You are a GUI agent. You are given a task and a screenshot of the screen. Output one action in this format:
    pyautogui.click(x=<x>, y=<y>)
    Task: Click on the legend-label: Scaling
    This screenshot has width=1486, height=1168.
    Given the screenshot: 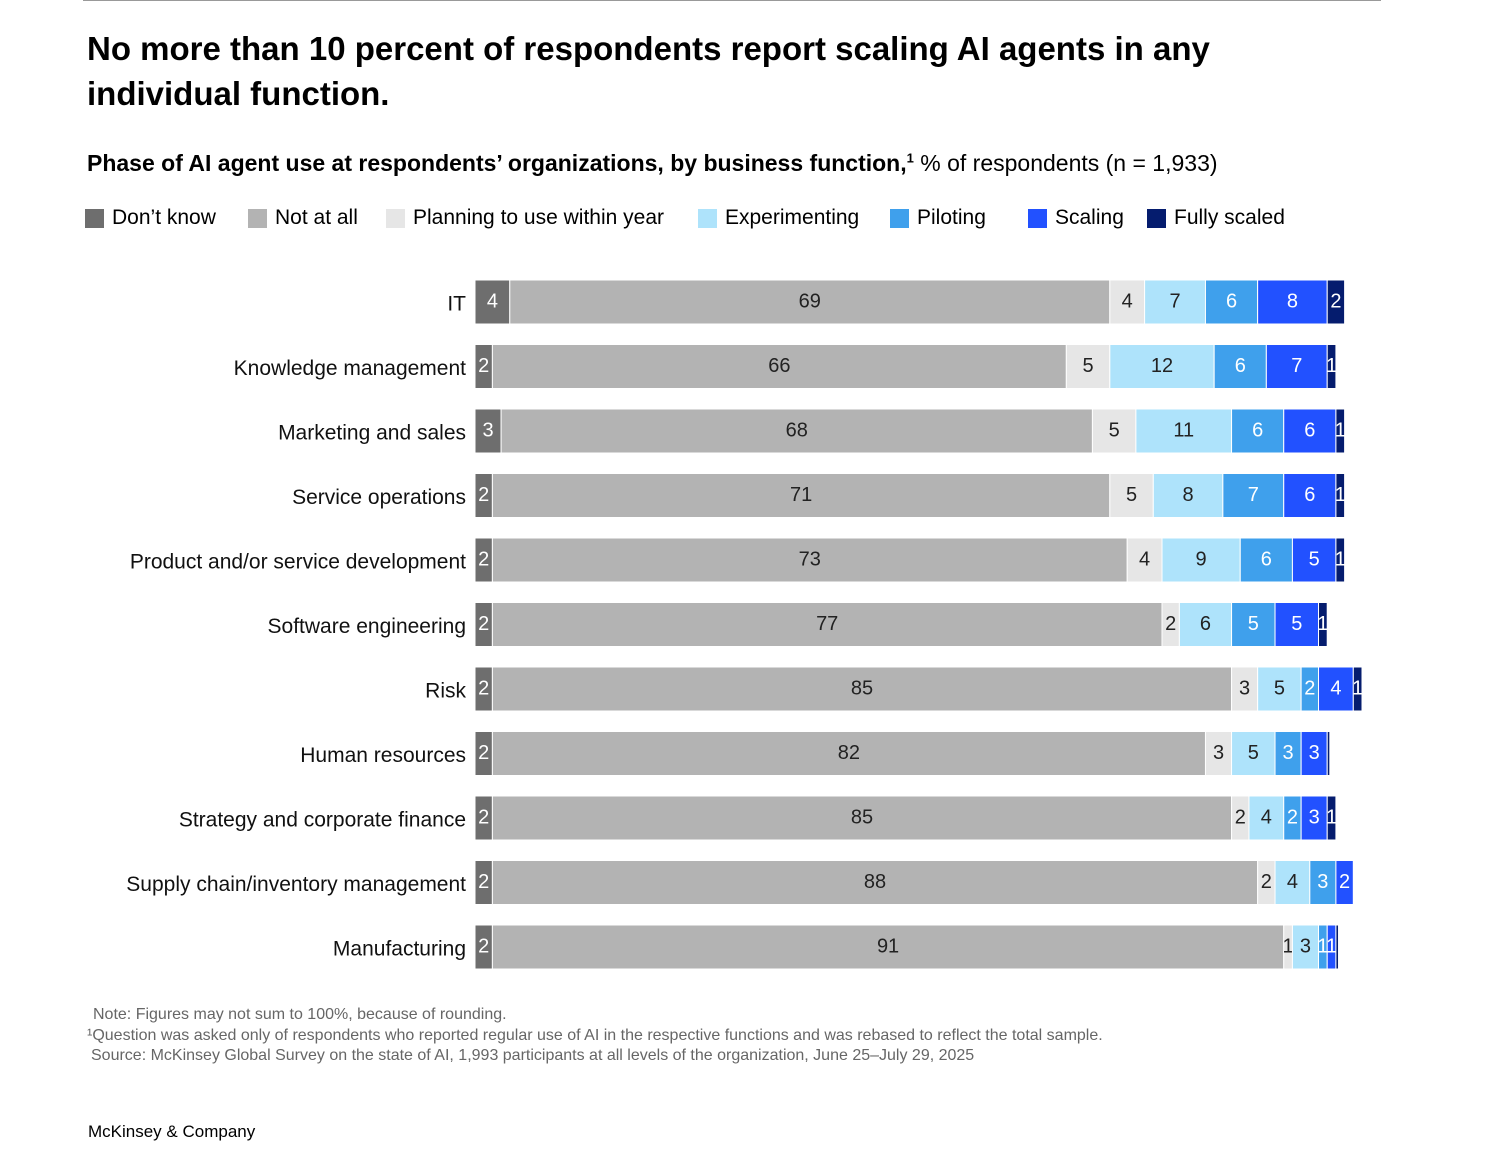 What is the action you would take?
    pyautogui.click(x=1089, y=217)
    